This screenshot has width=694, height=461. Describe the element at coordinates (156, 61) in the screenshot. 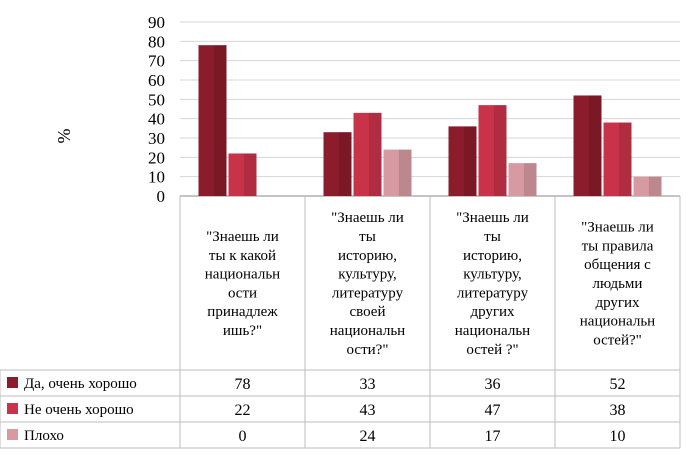

I see `y-tick-label: 70` at that location.